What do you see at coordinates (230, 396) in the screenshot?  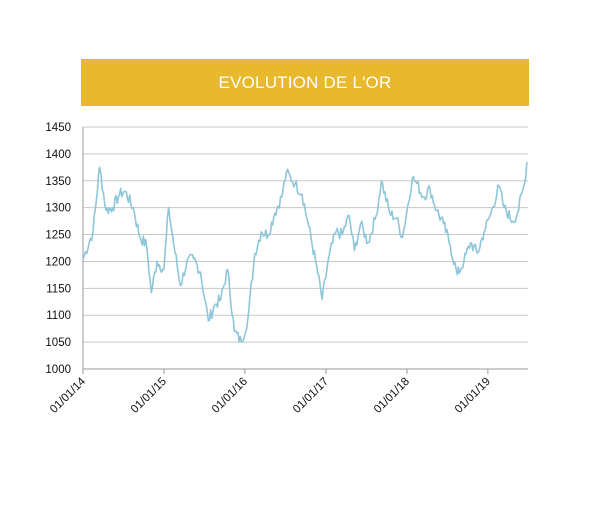 I see `x-tick-label: 01/01/16` at bounding box center [230, 396].